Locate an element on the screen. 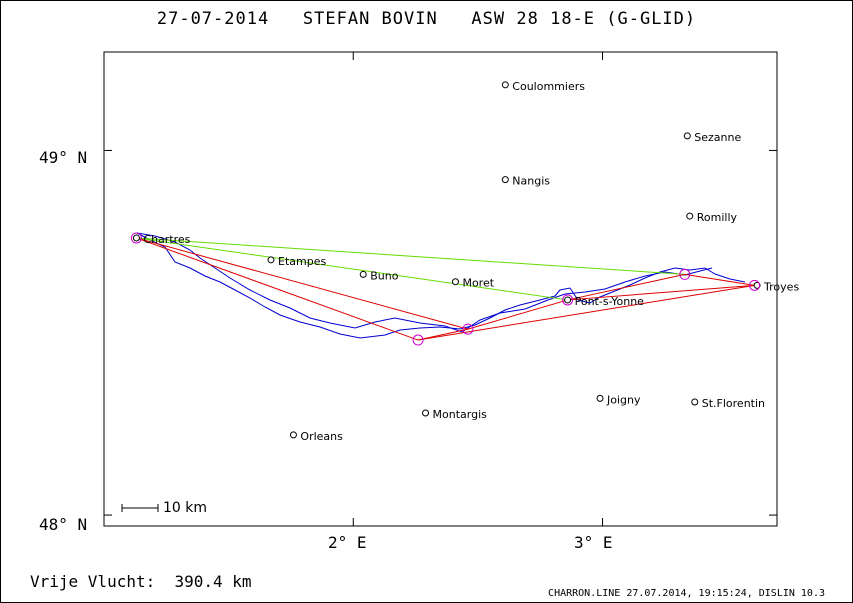  lat-label-48: 48° N is located at coordinates (63, 524).